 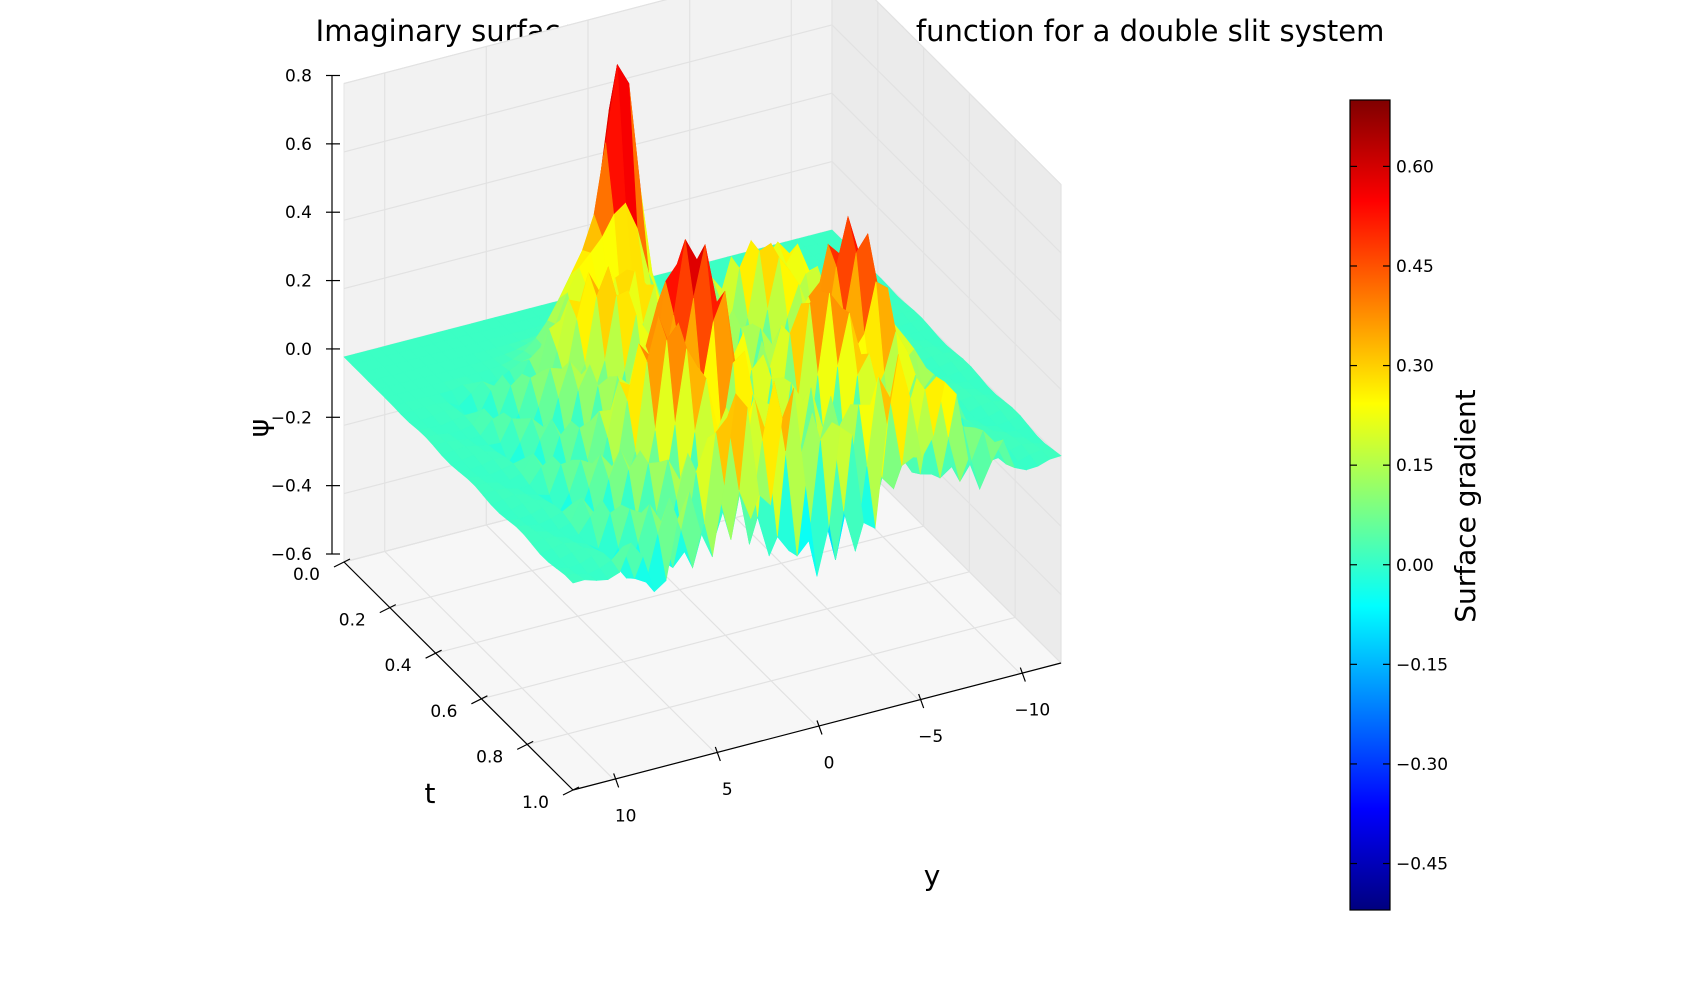 What do you see at coordinates (575, 578) in the screenshot?
I see `surface-facet` at bounding box center [575, 578].